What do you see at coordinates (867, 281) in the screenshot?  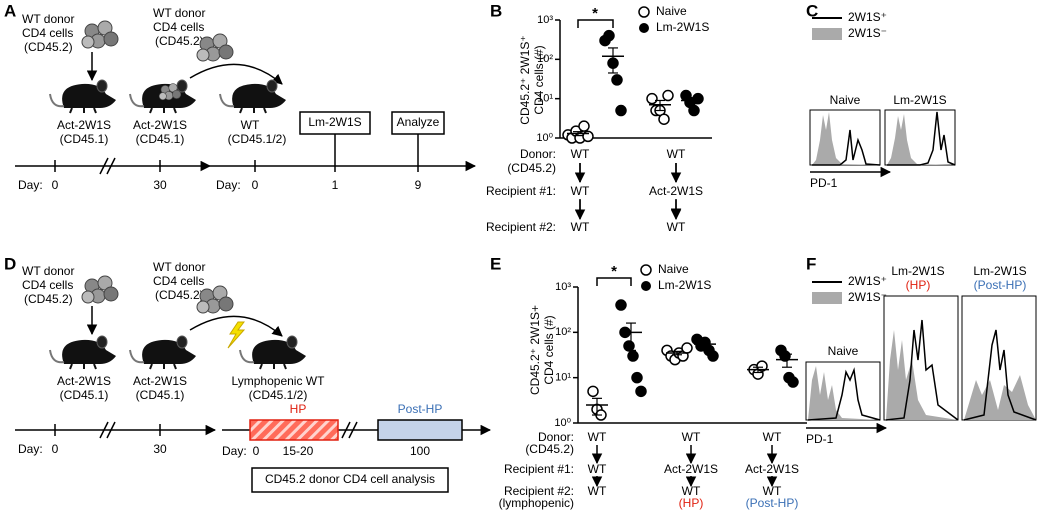 I see `legend-label: 2W1S⁺` at bounding box center [867, 281].